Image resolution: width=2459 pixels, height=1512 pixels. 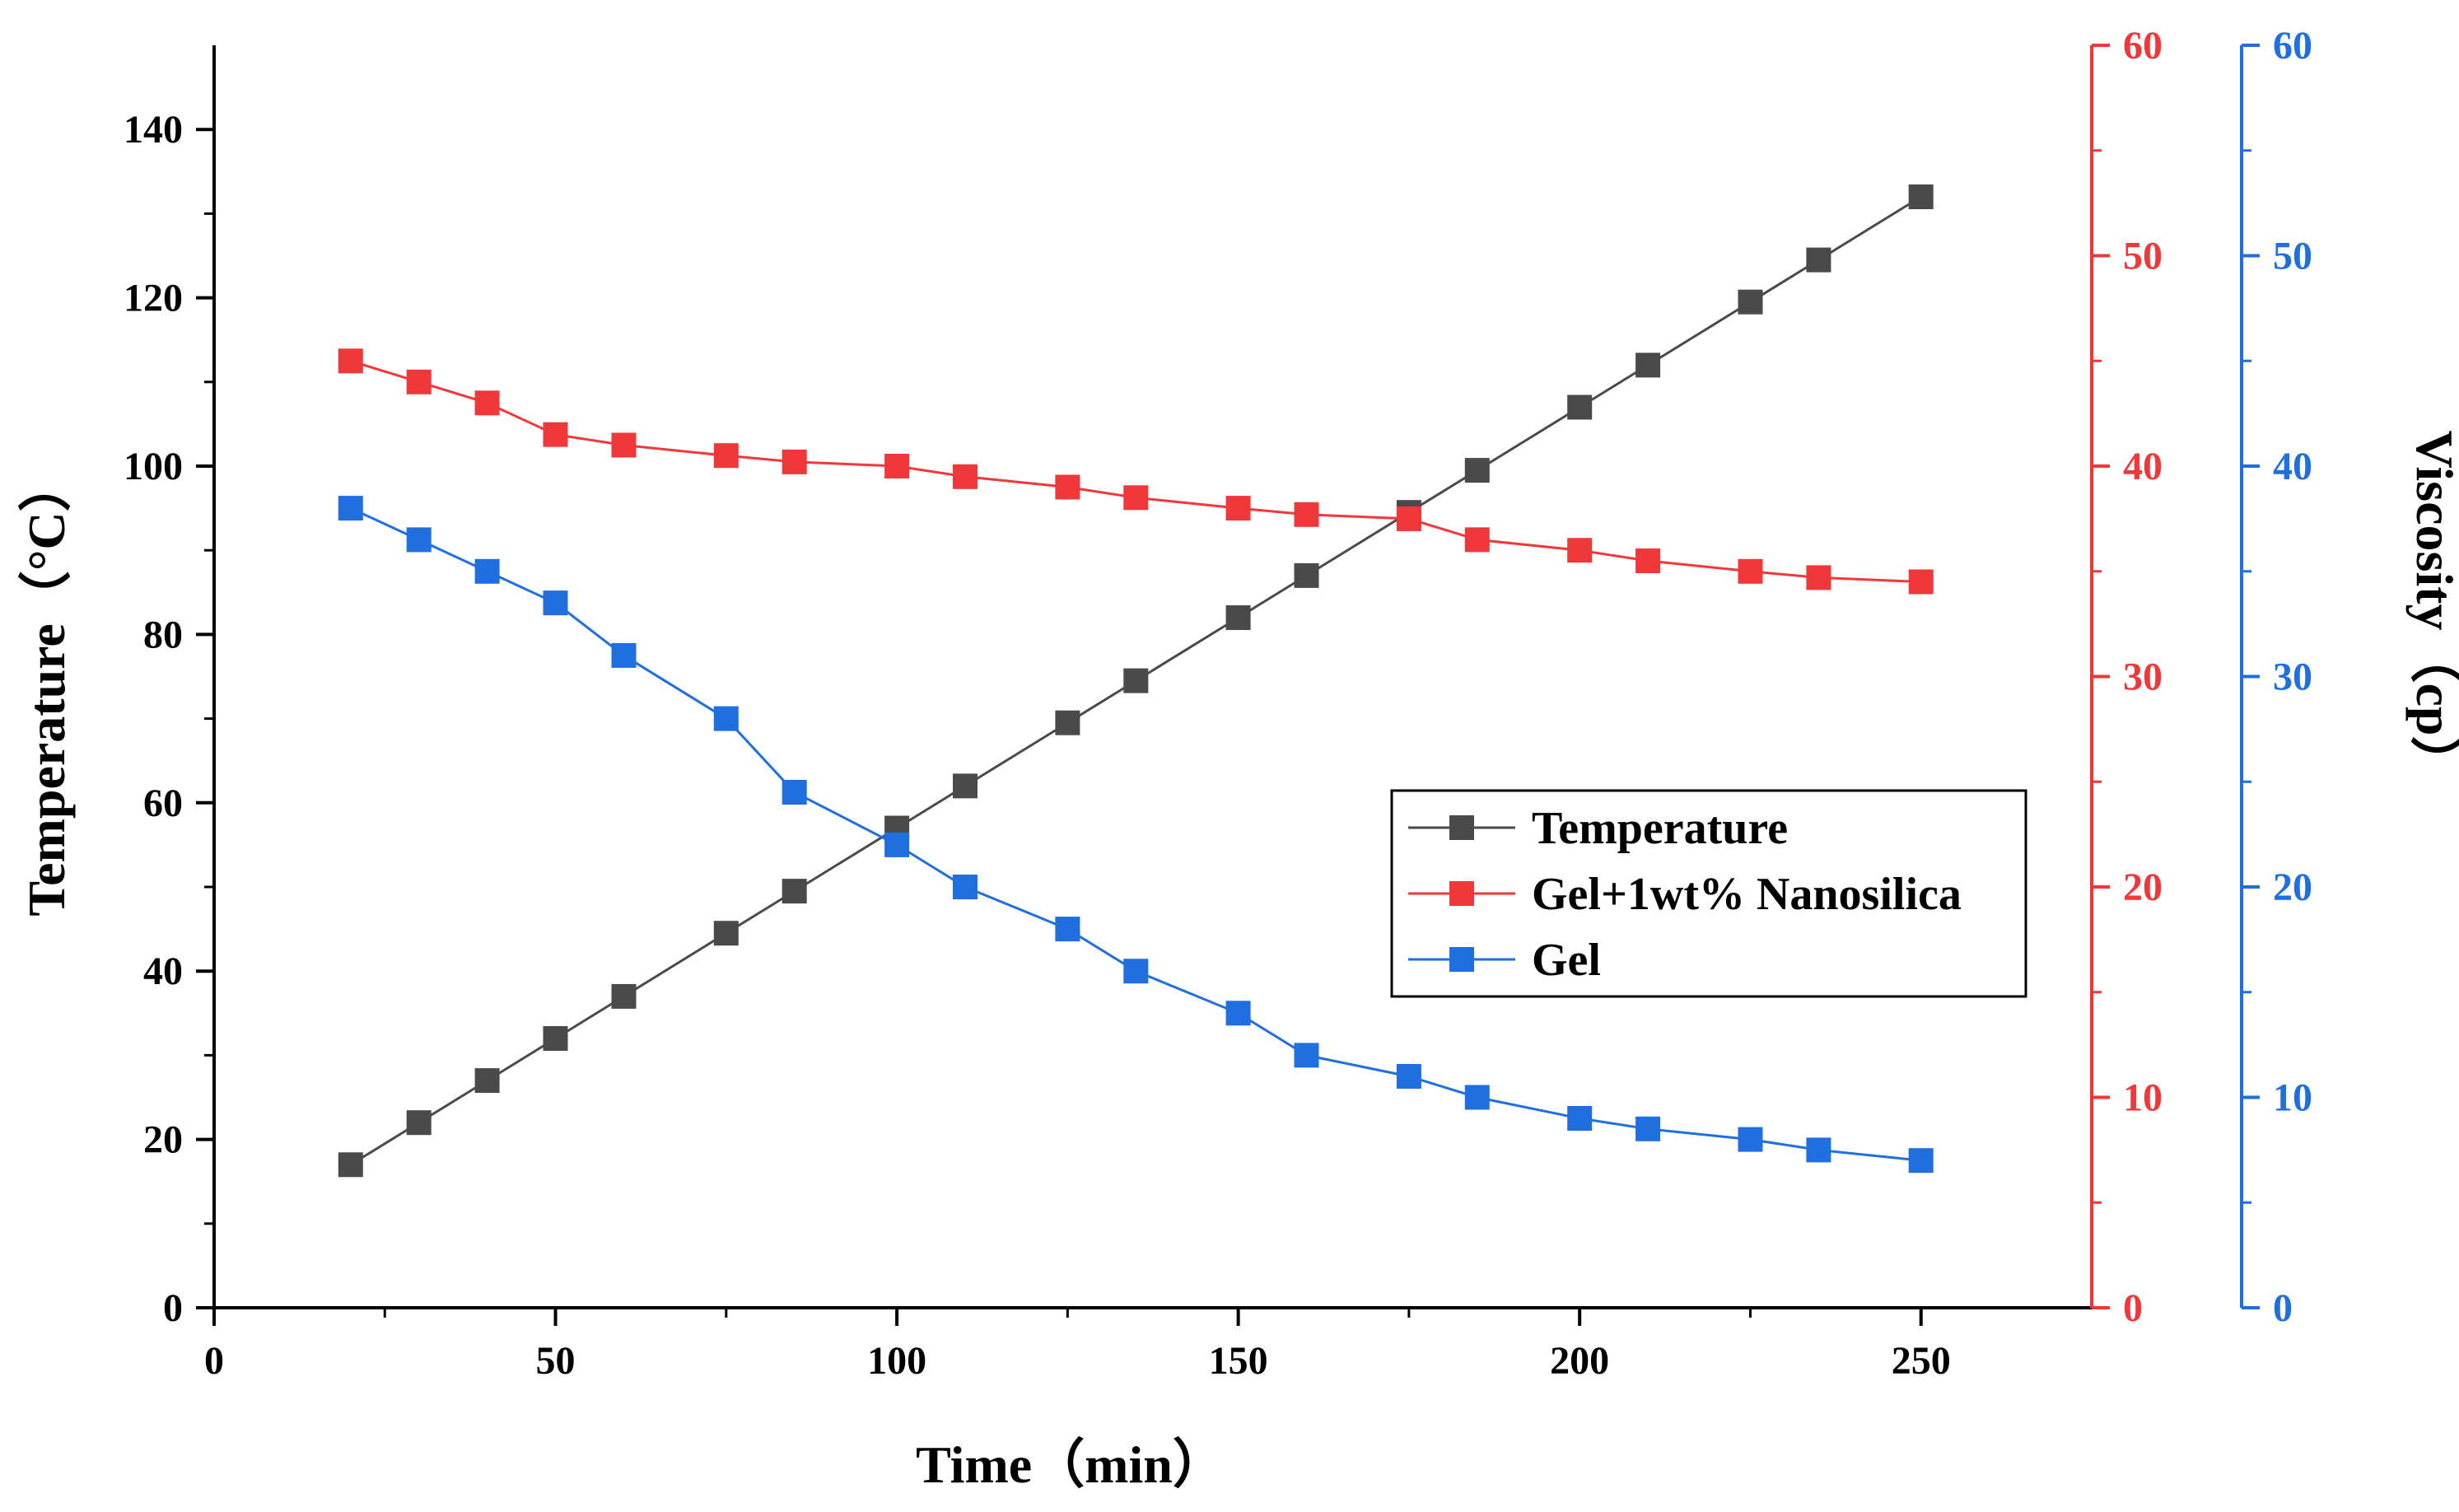 What do you see at coordinates (1135, 471) in the screenshot?
I see `series-line-gel-1wt-nanosilica` at bounding box center [1135, 471].